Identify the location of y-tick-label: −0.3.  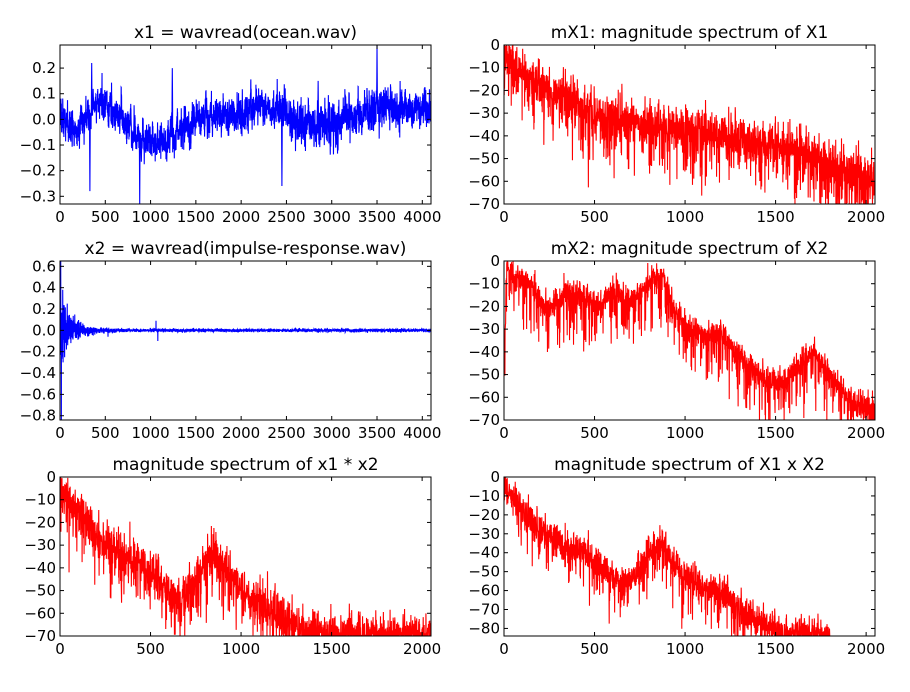
(38, 196).